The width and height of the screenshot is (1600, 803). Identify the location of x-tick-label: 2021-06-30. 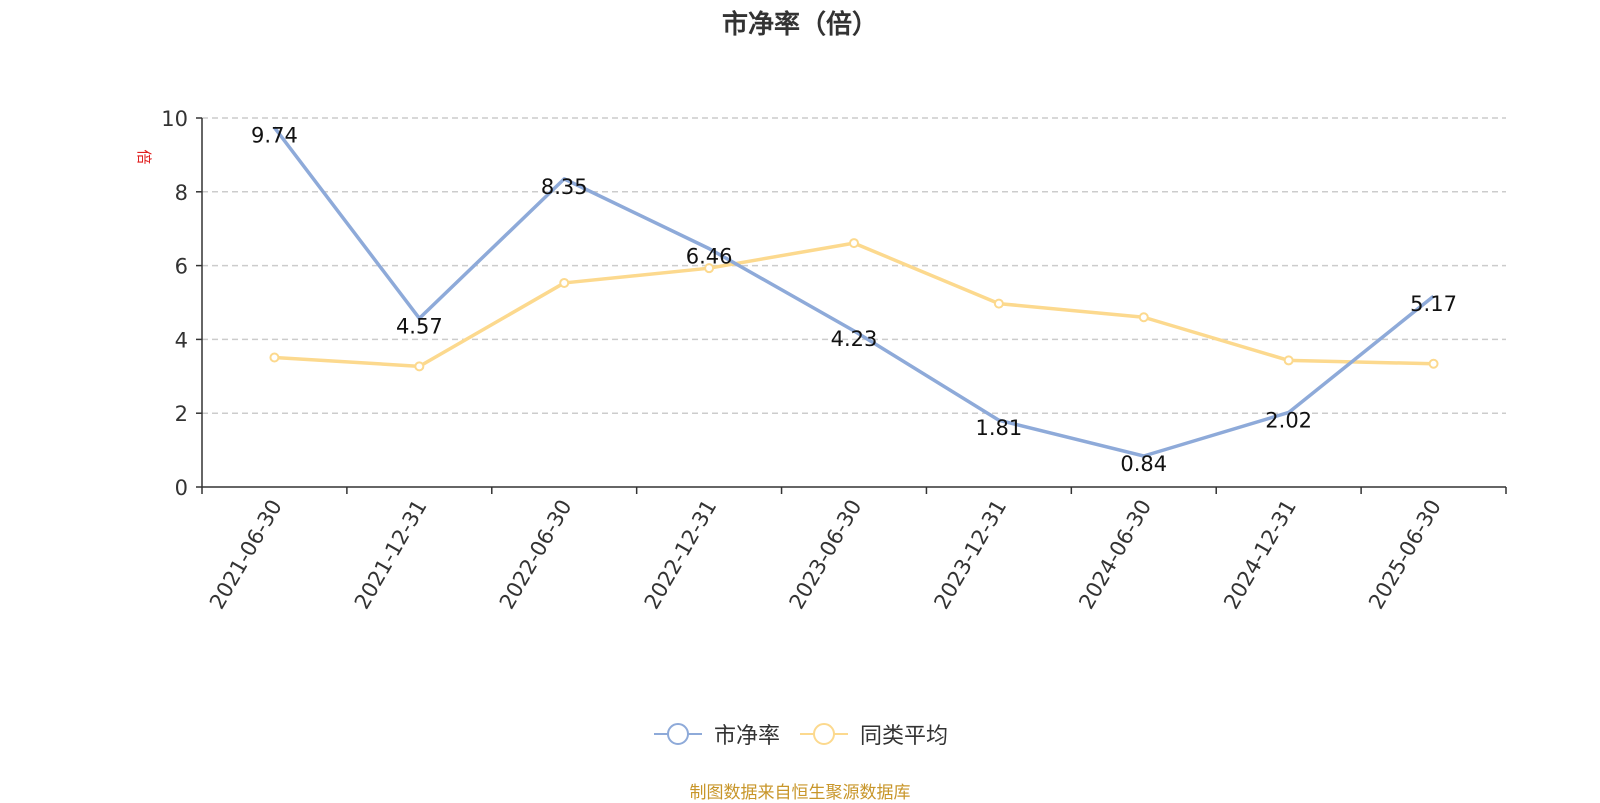
(246, 555).